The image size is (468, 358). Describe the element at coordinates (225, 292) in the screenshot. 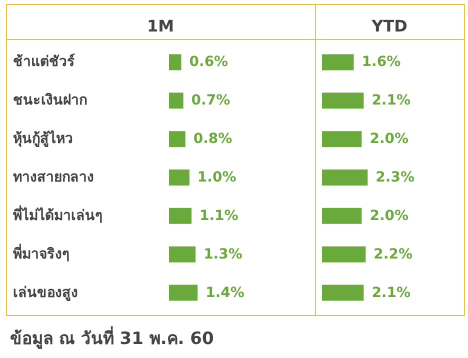

I see `data-label: 1.4%` at that location.